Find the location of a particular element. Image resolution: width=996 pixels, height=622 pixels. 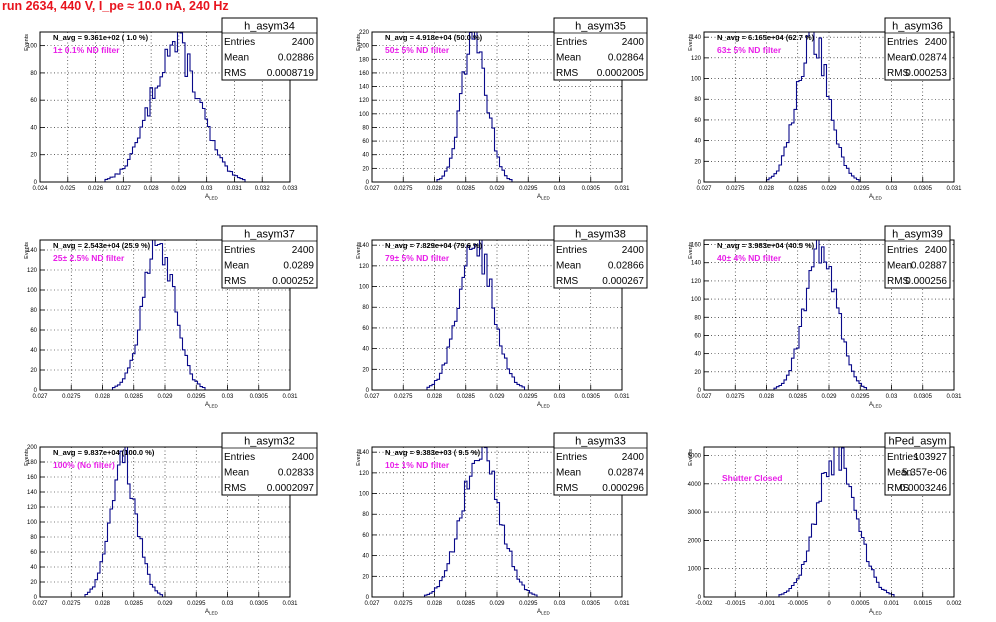

stats-value-rms: 0.0002005 is located at coordinates (621, 73).